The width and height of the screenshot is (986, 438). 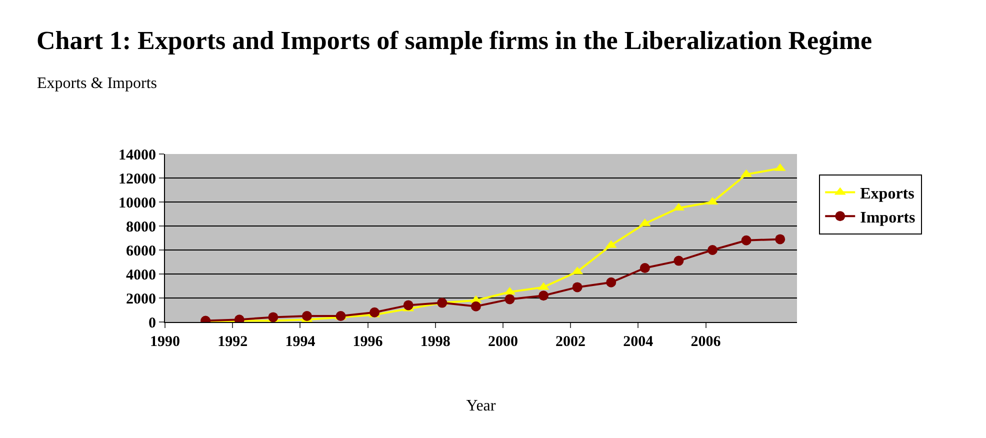 What do you see at coordinates (137, 179) in the screenshot?
I see `y-tick-label: 12000` at bounding box center [137, 179].